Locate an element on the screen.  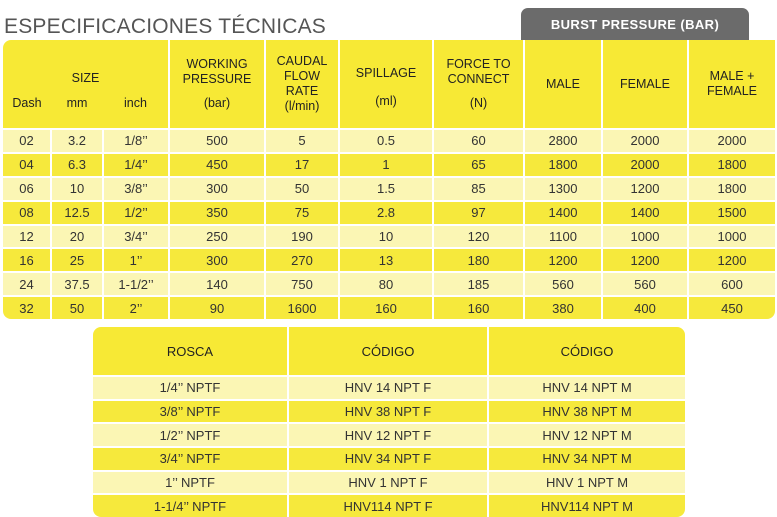
cell-codigo-f: HNV 34 NPT F is located at coordinates (388, 458).